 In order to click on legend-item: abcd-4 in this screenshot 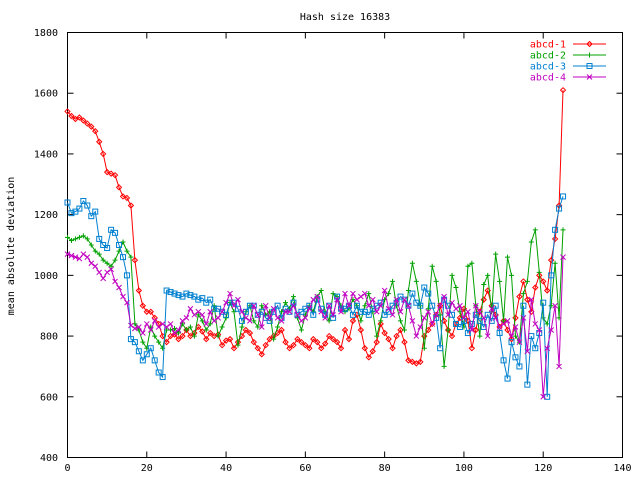, I will do `click(568, 78)`.